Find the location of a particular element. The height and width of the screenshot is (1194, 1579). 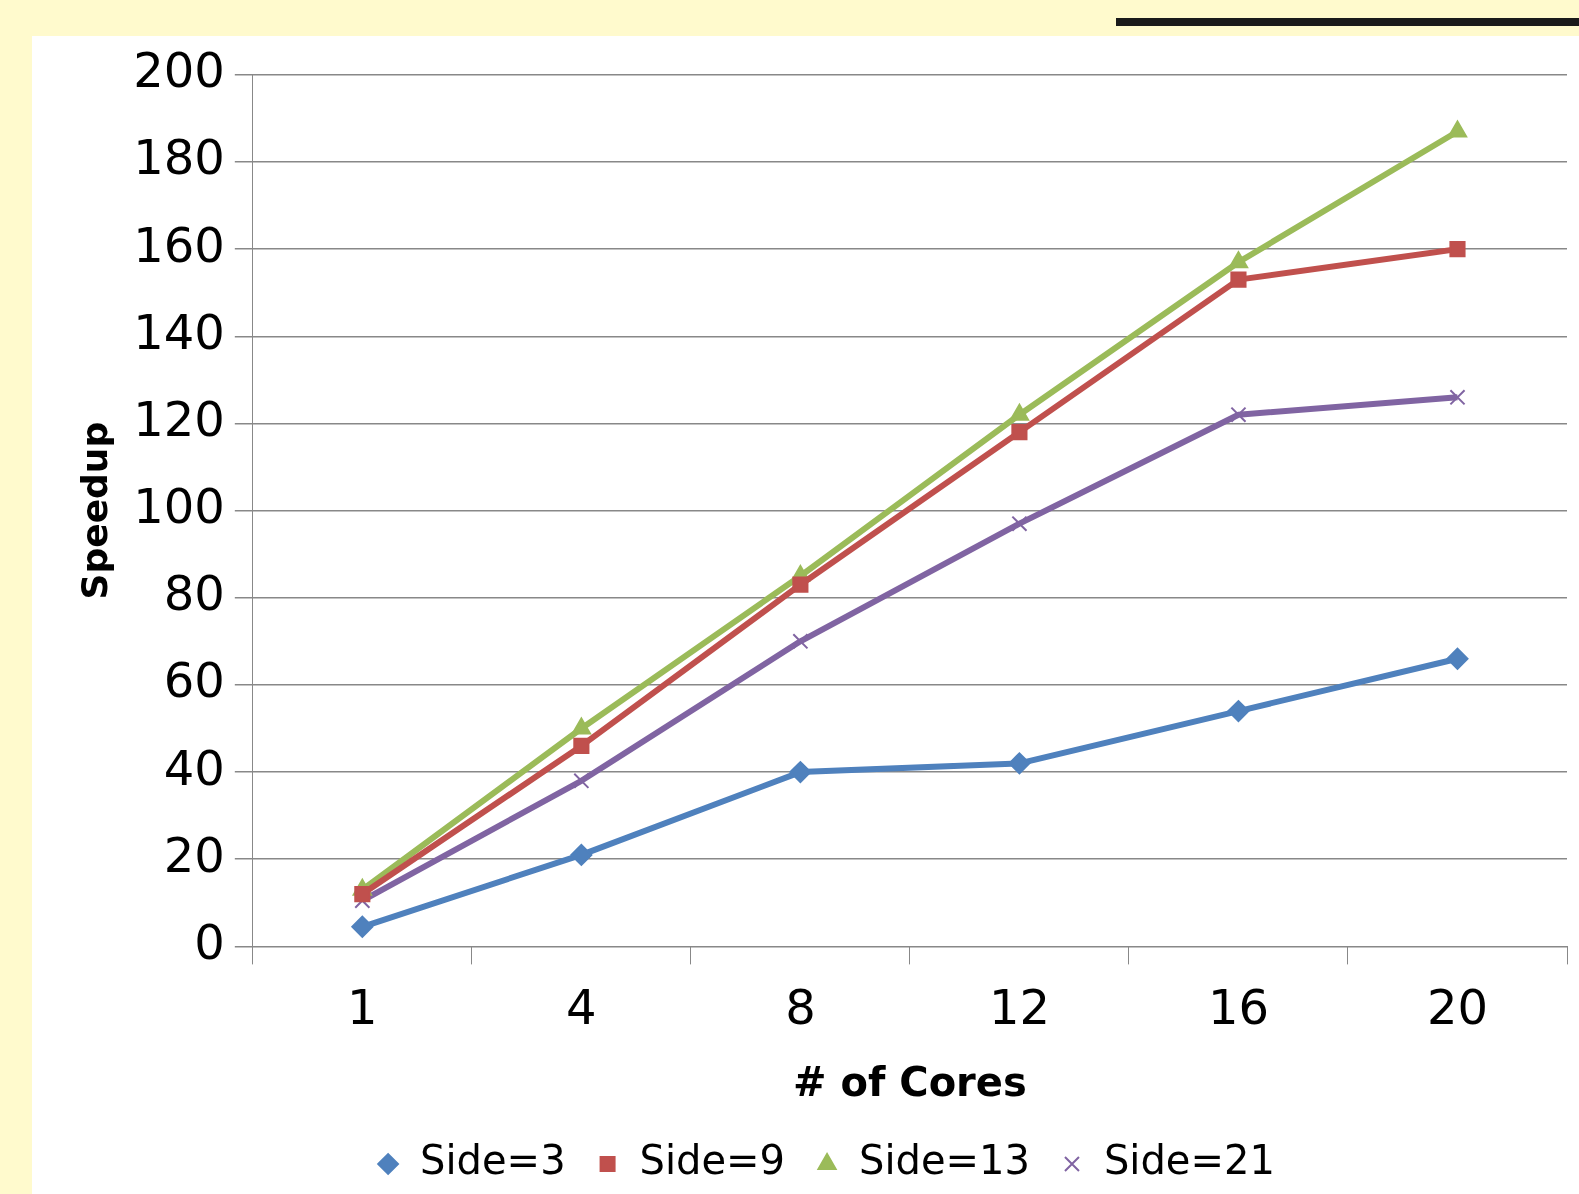

legend-label: Side=21 is located at coordinates (1189, 1160).